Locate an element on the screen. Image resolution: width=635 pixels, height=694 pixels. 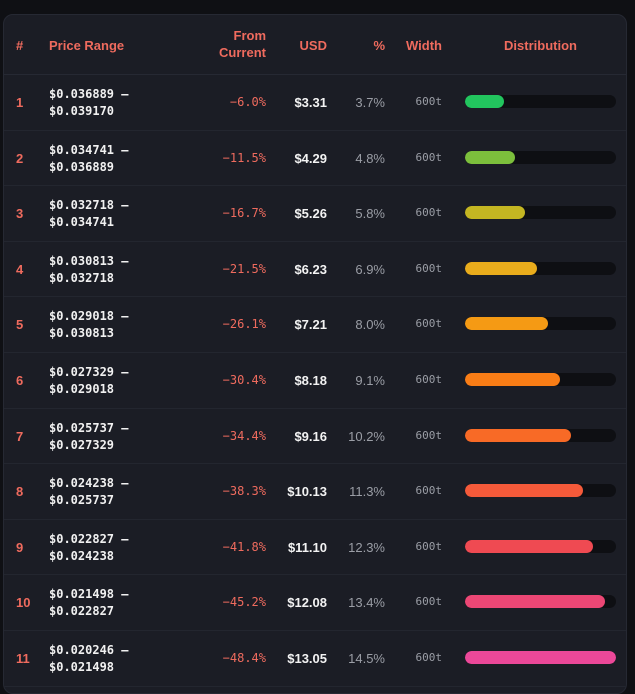
row-number: 7 is located at coordinates (20, 436).